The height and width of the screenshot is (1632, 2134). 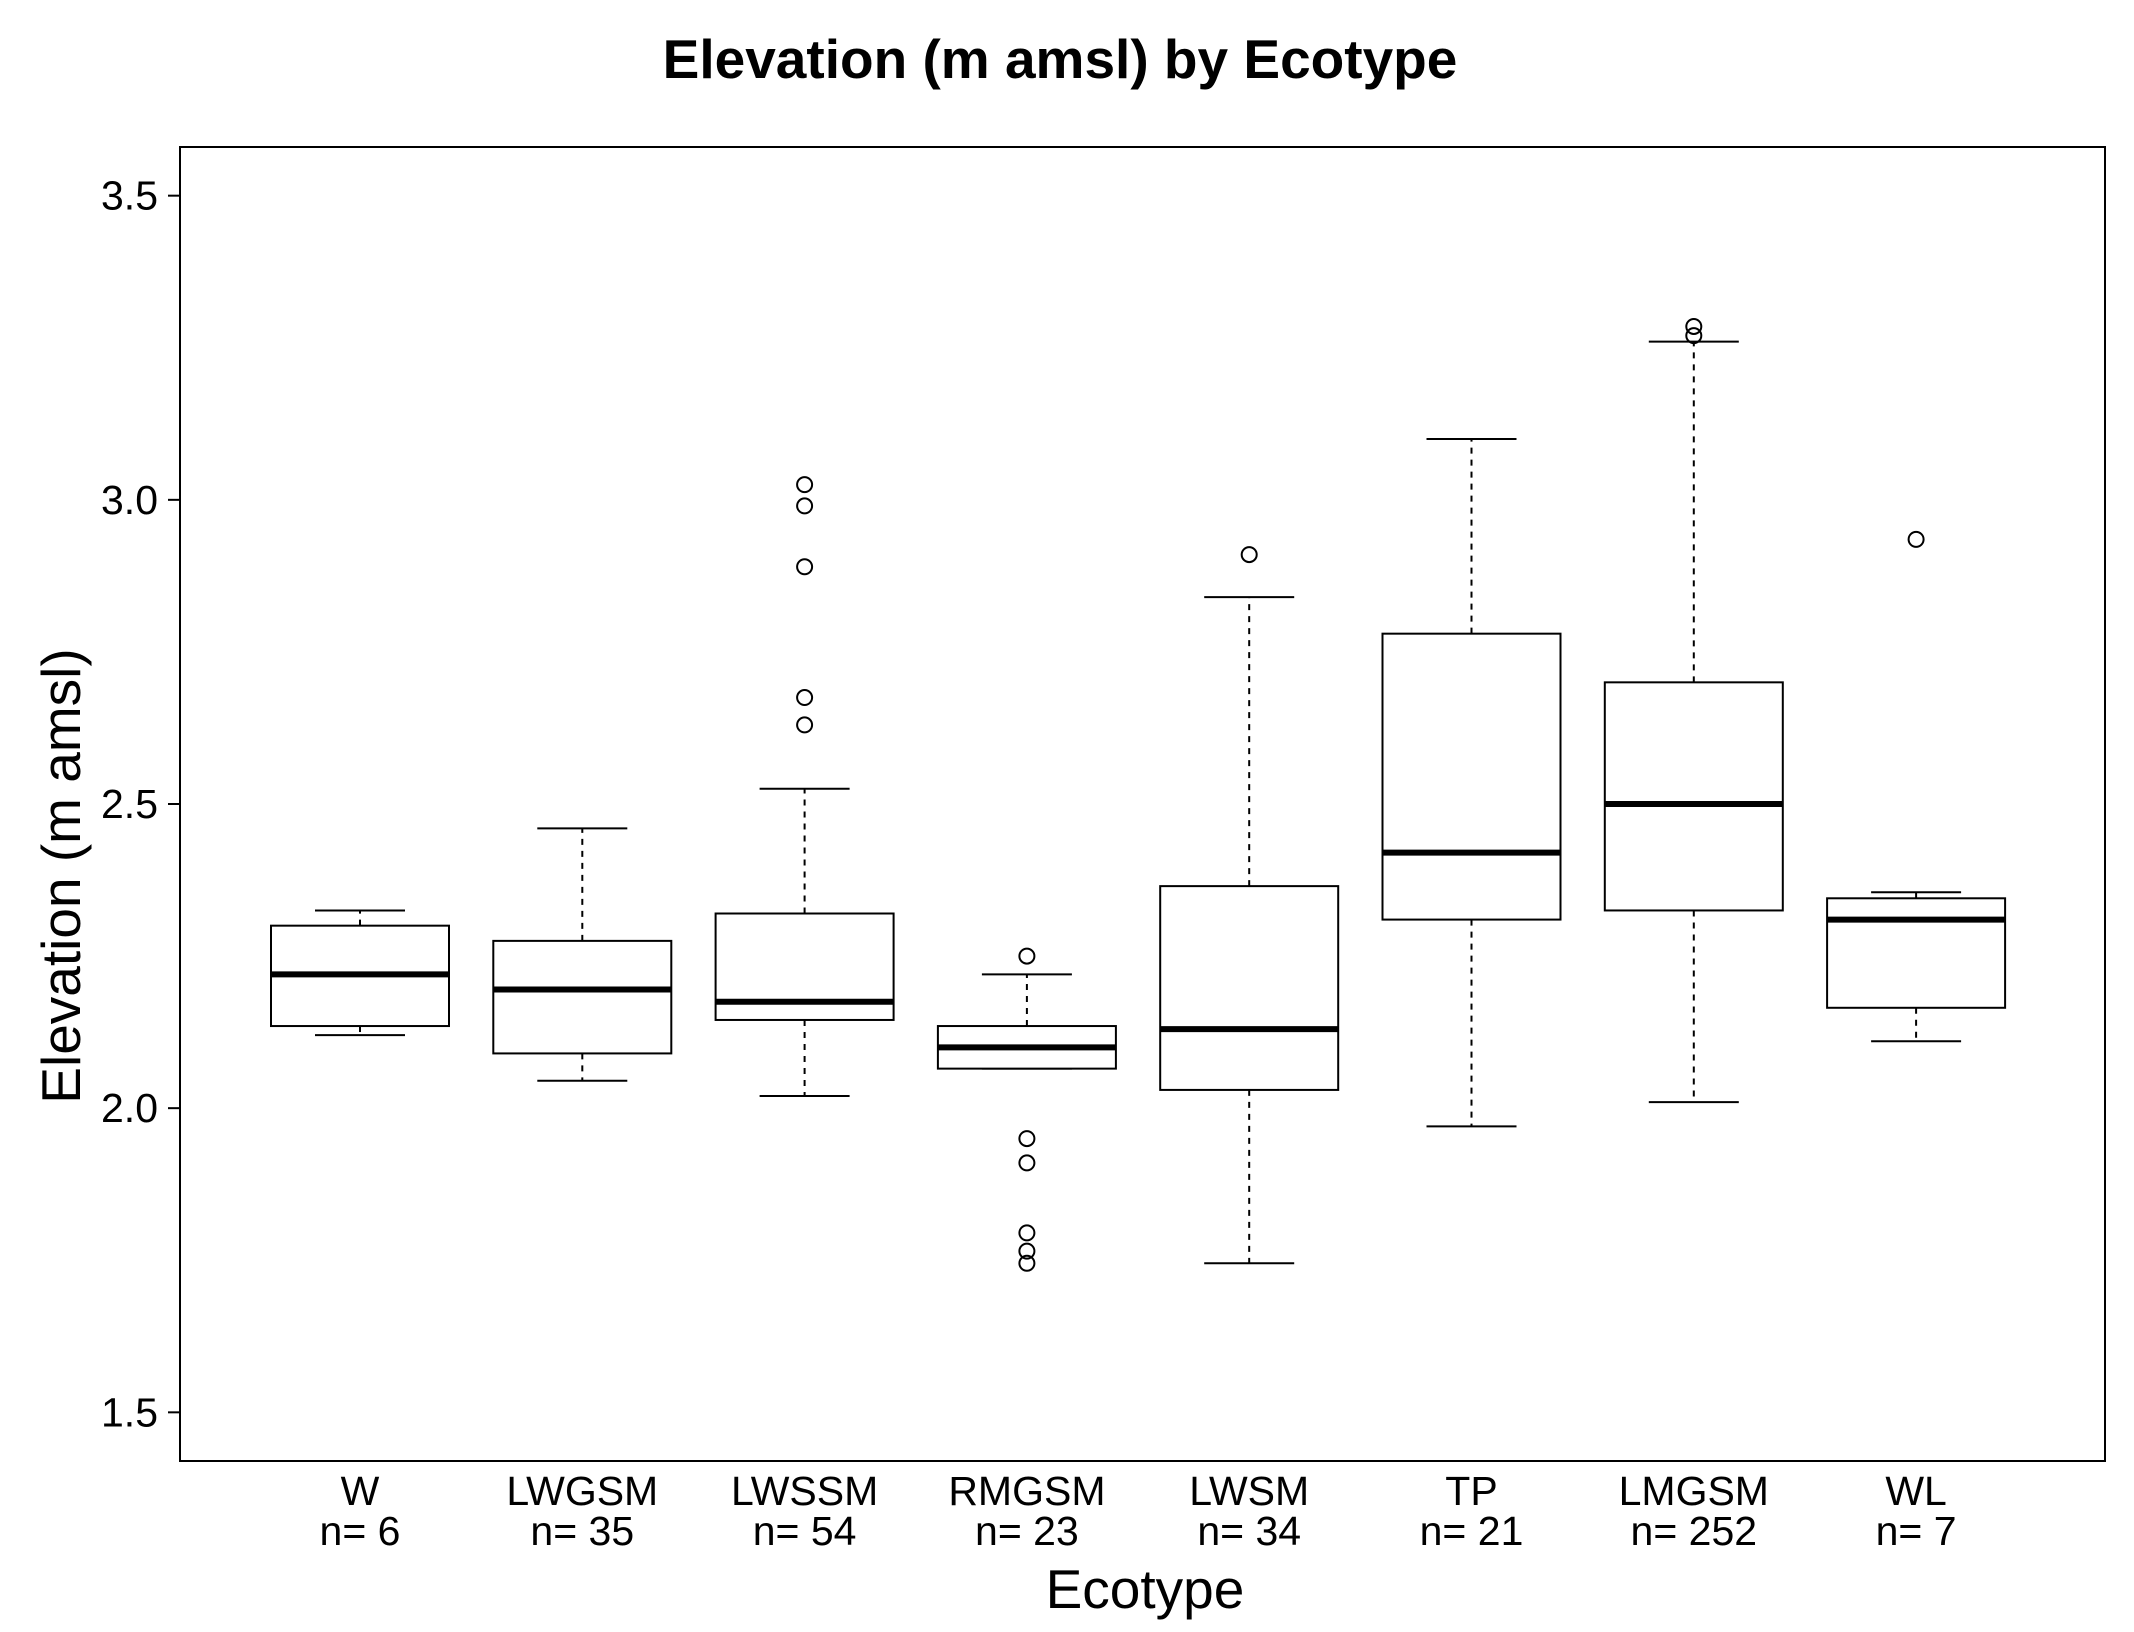 I want to click on box-wl, so click(x=1916, y=786).